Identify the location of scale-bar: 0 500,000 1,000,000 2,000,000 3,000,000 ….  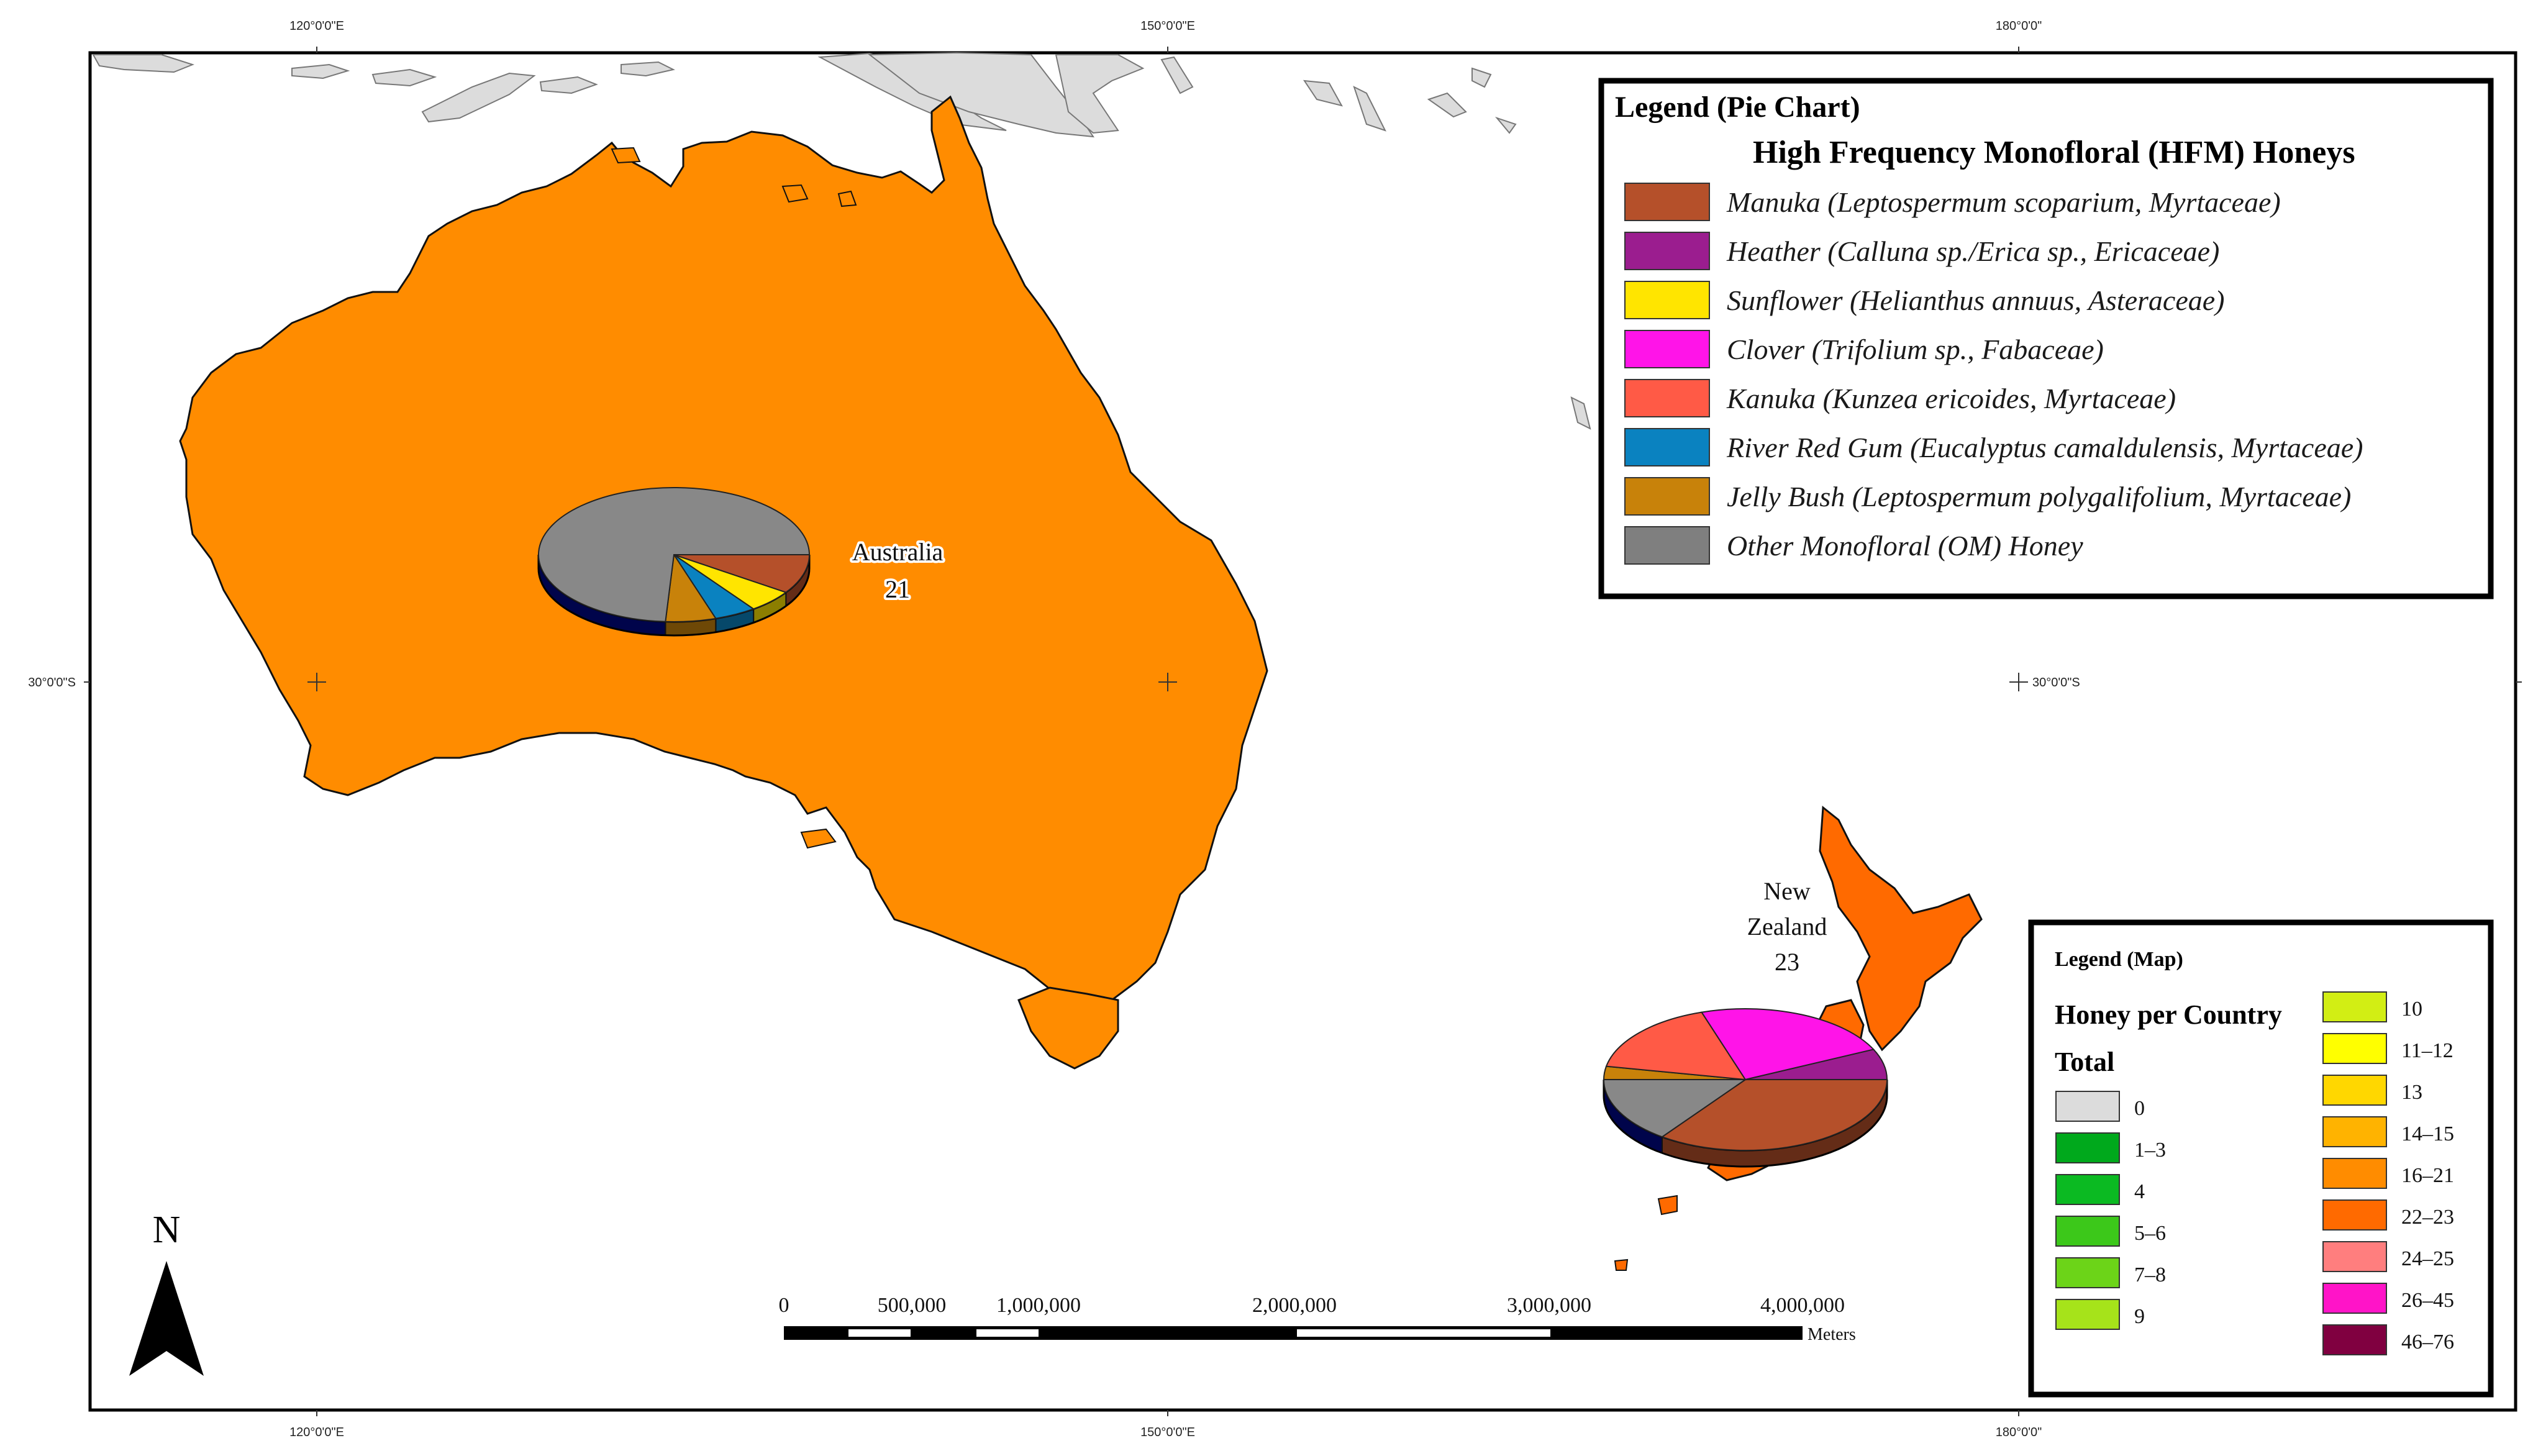
(1317, 1319).